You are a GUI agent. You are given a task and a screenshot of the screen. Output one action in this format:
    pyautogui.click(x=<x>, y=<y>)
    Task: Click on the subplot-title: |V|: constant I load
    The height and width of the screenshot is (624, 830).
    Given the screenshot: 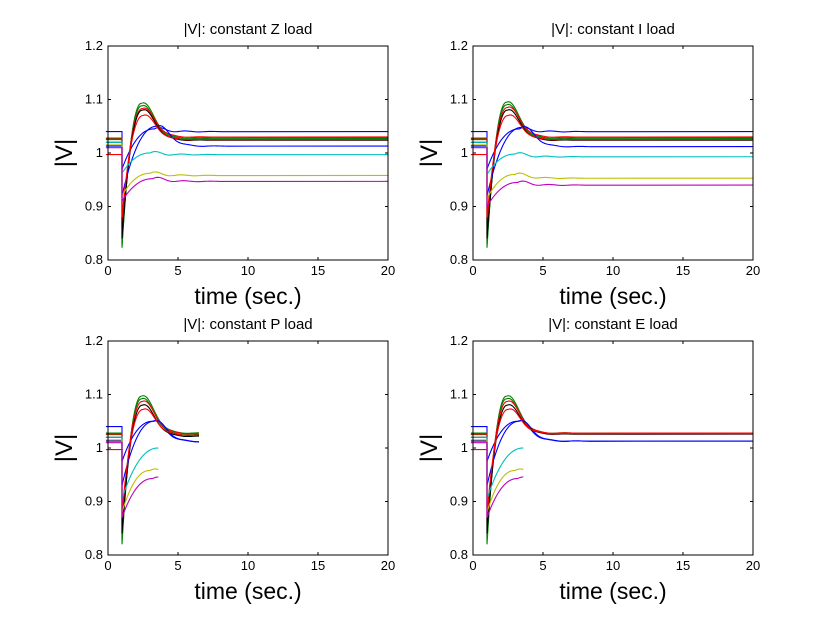 What is the action you would take?
    pyautogui.click(x=613, y=29)
    